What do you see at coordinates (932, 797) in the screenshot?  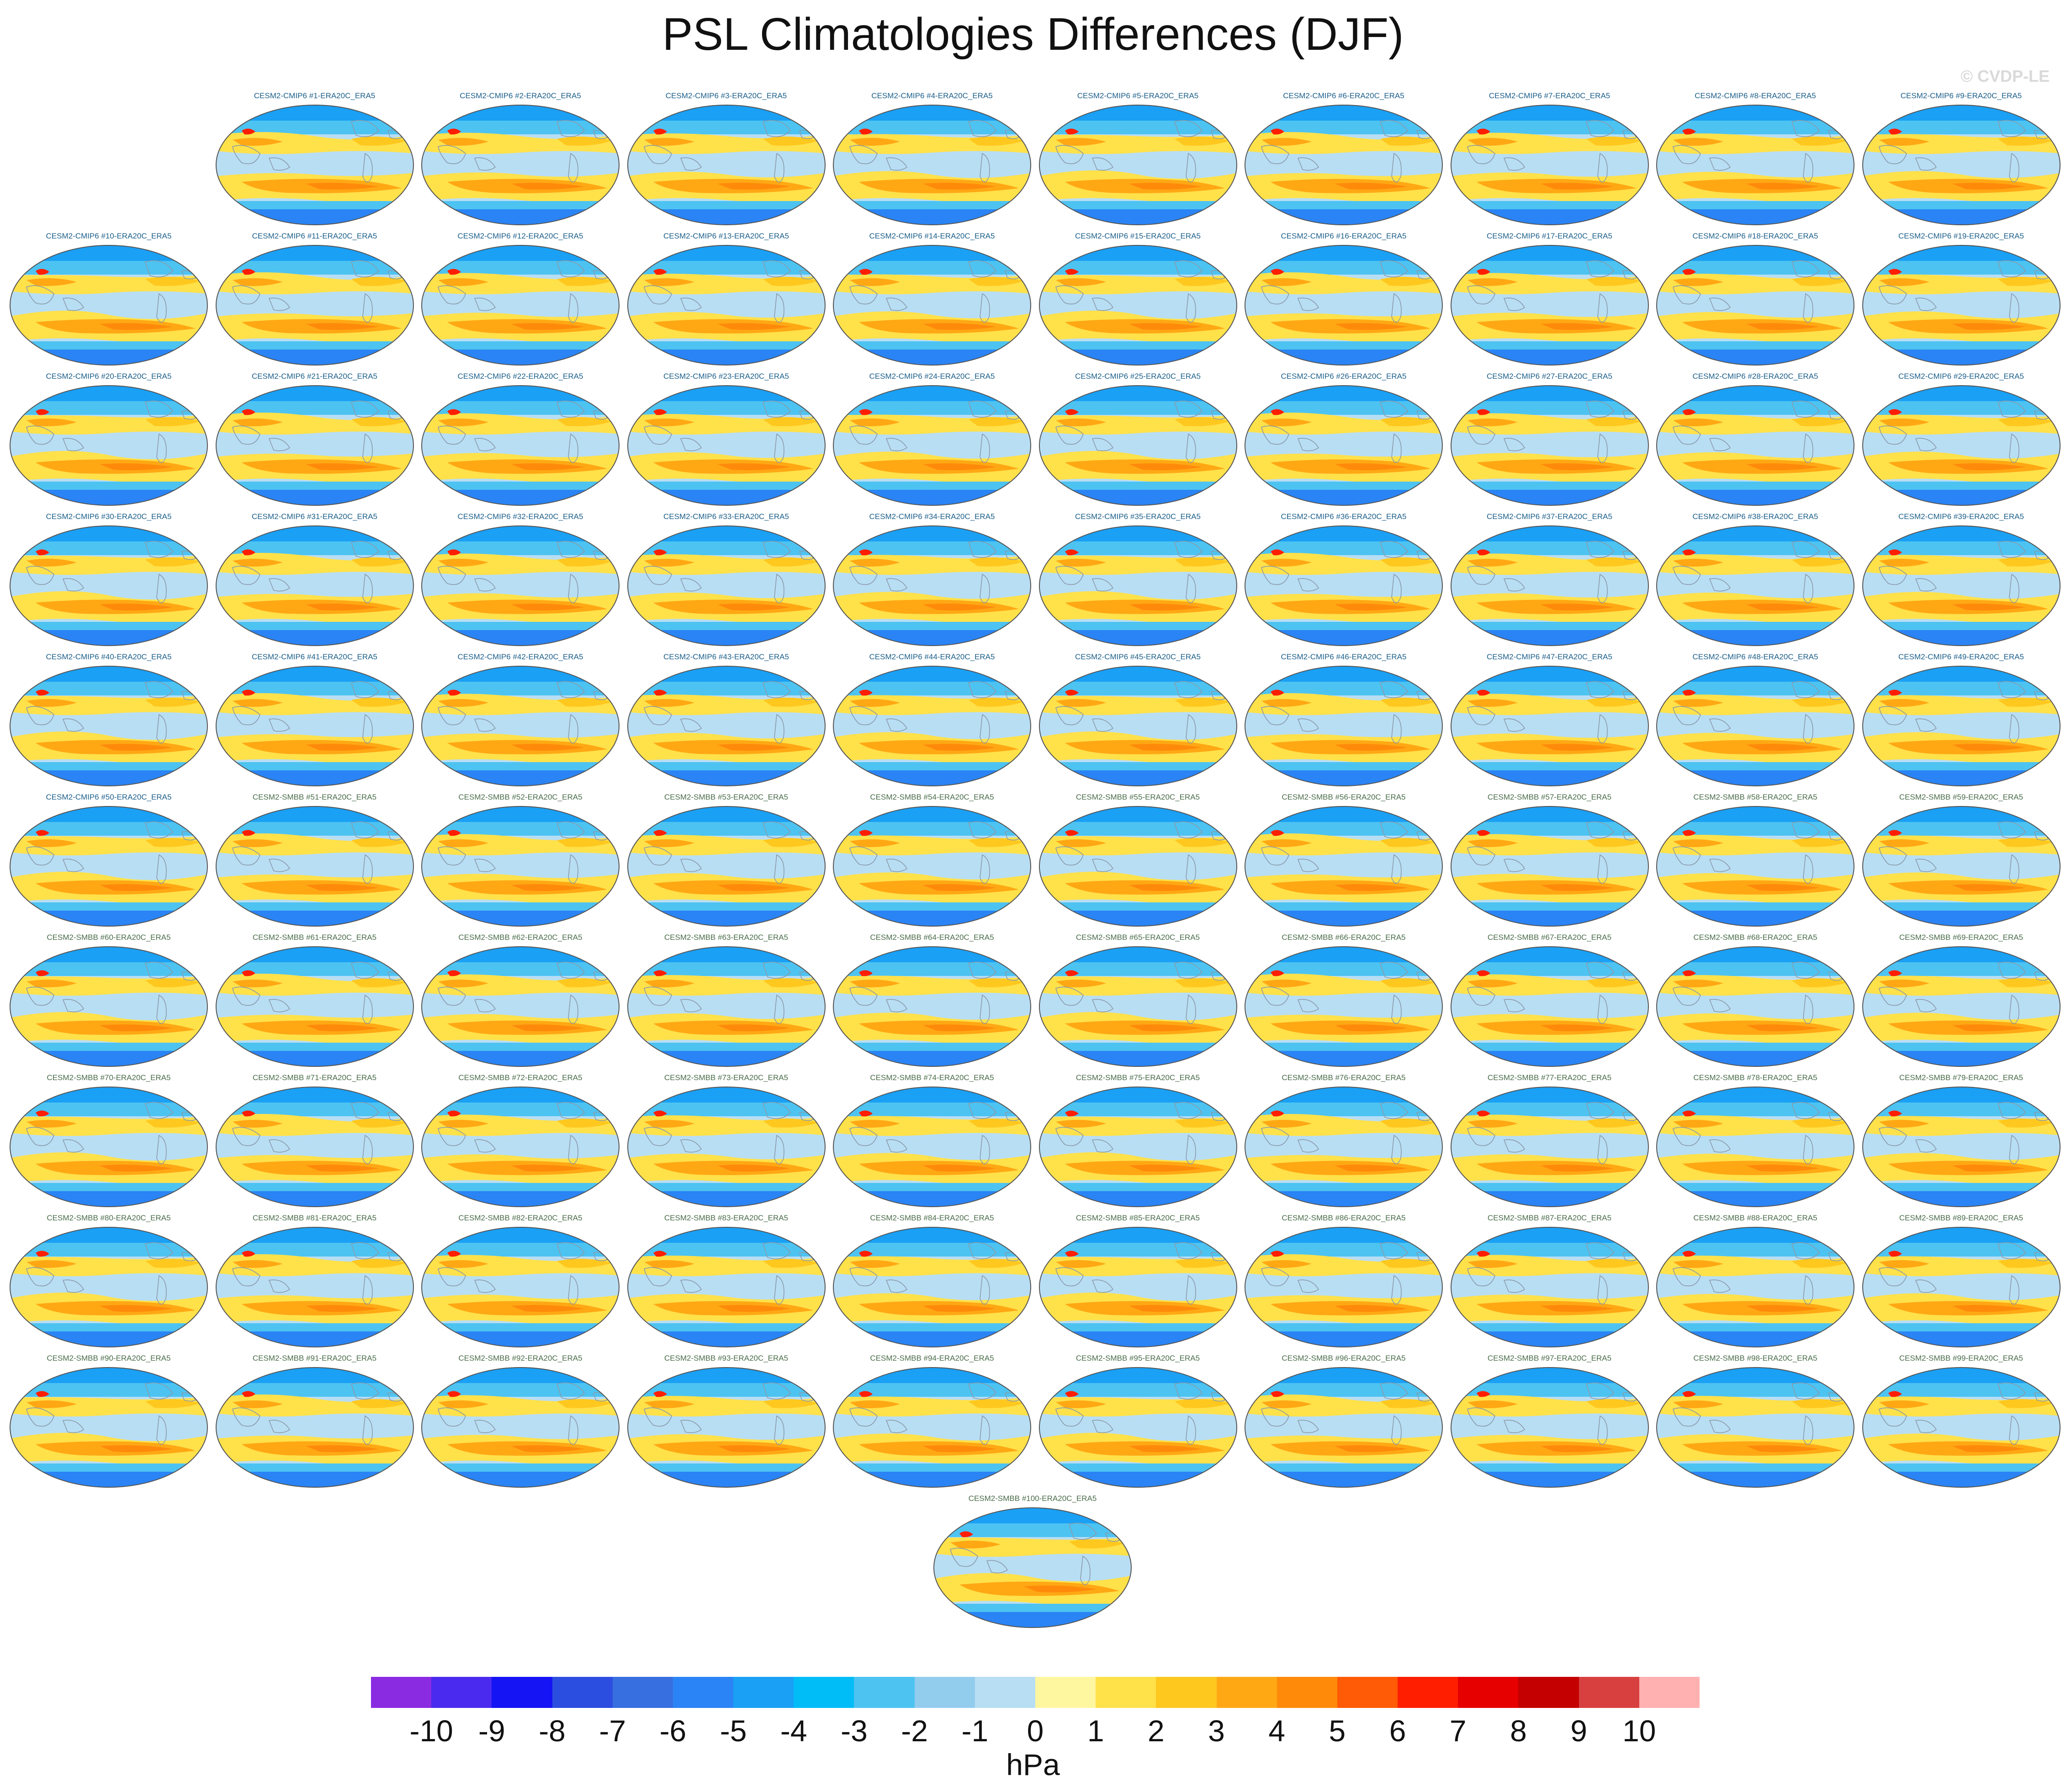 I see `panel-label: CESM2-SMBB #54-ERA20C_ERA5` at bounding box center [932, 797].